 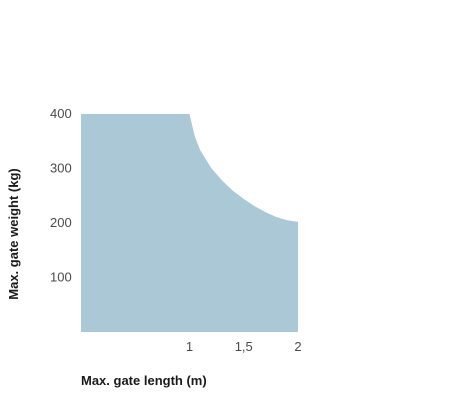 What do you see at coordinates (61, 168) in the screenshot?
I see `y-tick-label: 300` at bounding box center [61, 168].